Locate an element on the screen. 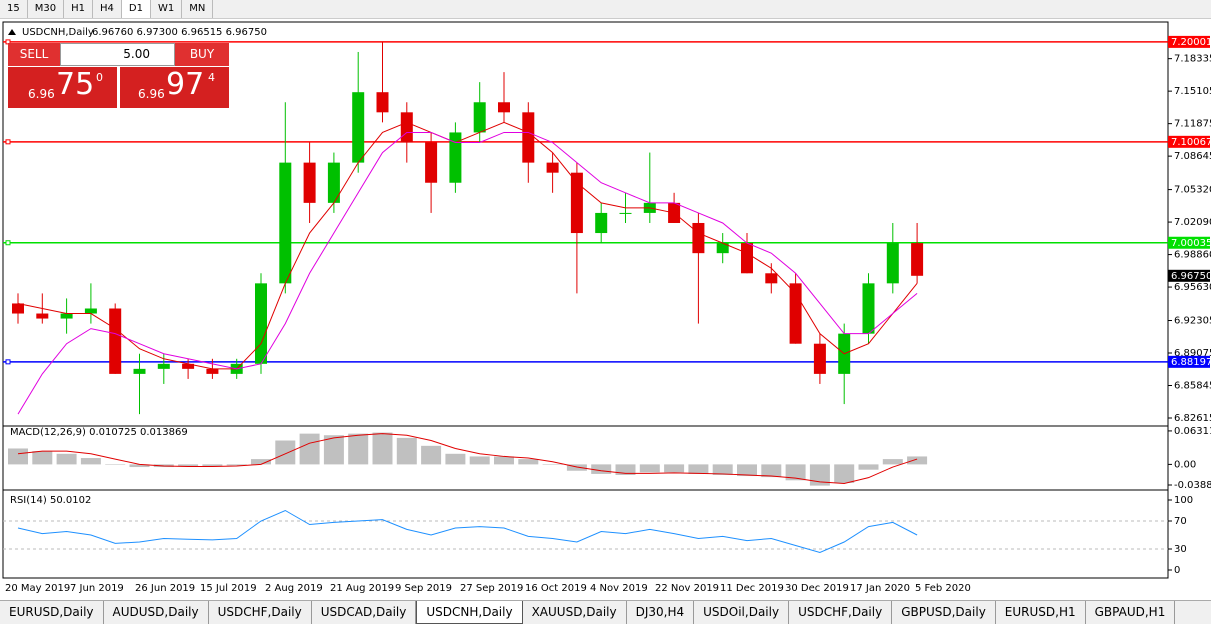 Image resolution: width=1211 pixels, height=624 pixels. chart-tab: USDCAD,Daily is located at coordinates (364, 612).